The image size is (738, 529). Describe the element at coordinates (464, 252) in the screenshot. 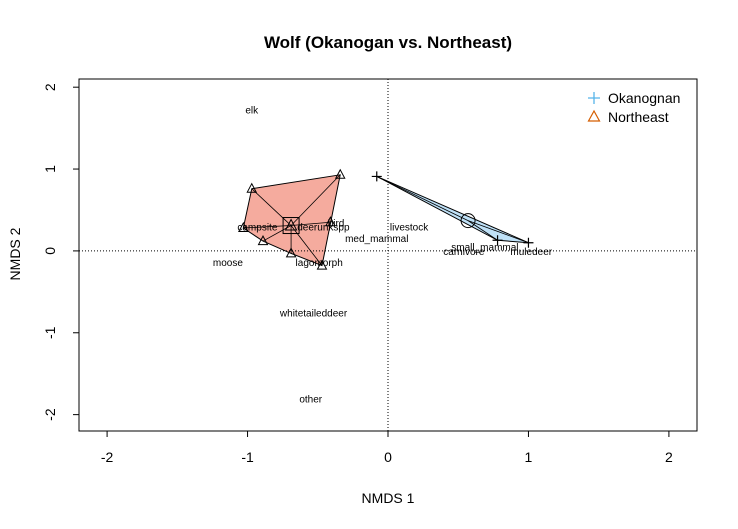

I see `species-label-carnivore: carnivore` at that location.